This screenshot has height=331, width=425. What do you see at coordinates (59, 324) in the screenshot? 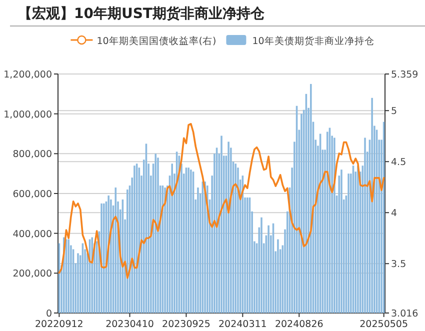
I see `x-tick-label: 20220912` at bounding box center [59, 324].